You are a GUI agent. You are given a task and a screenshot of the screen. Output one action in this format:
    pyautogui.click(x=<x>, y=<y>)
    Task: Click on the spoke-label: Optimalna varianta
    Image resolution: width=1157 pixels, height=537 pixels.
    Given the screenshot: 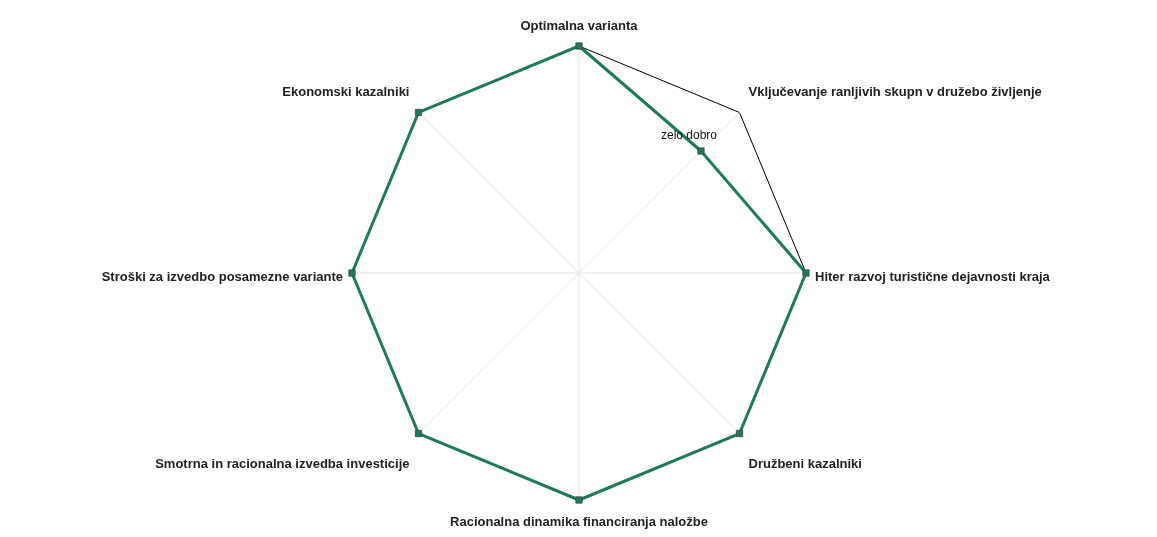 What is the action you would take?
    pyautogui.click(x=579, y=25)
    